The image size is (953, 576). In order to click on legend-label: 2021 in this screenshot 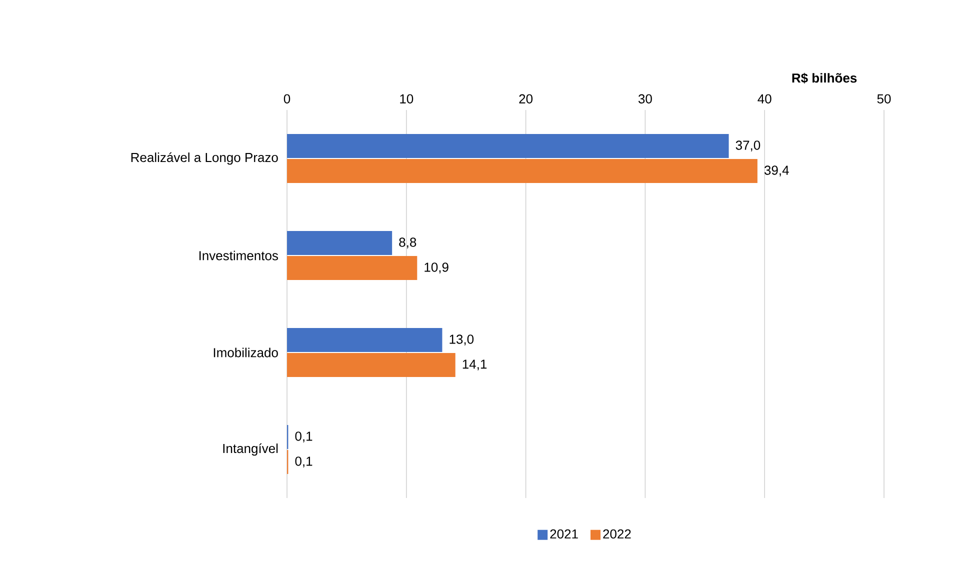, I will do `click(564, 534)`.